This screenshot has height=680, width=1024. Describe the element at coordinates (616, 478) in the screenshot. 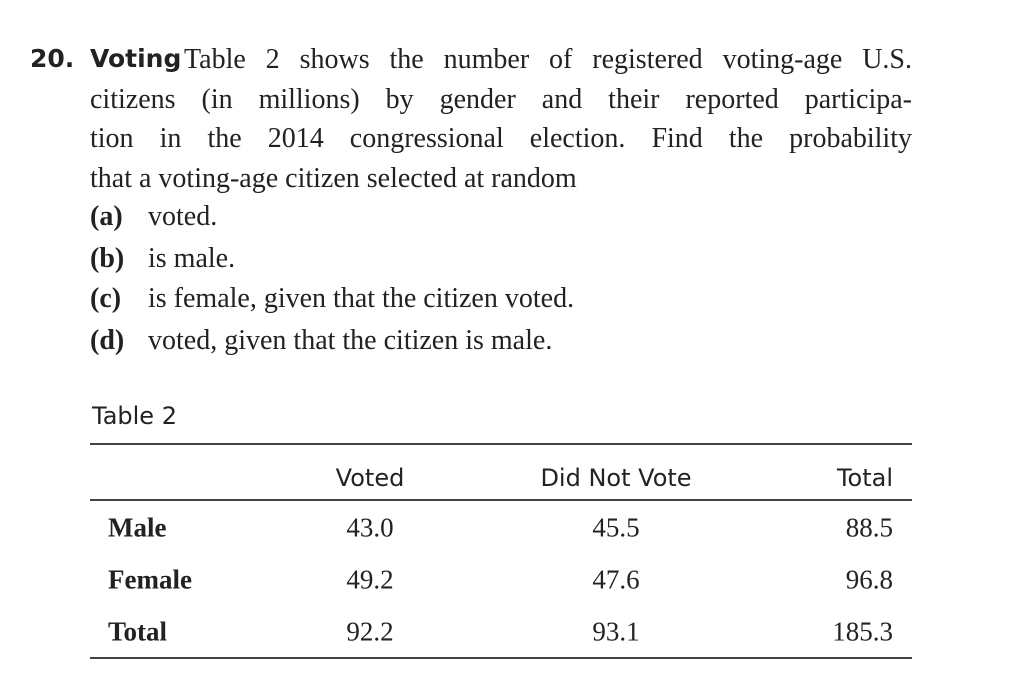

I see `column-header: Did Not Vote` at that location.